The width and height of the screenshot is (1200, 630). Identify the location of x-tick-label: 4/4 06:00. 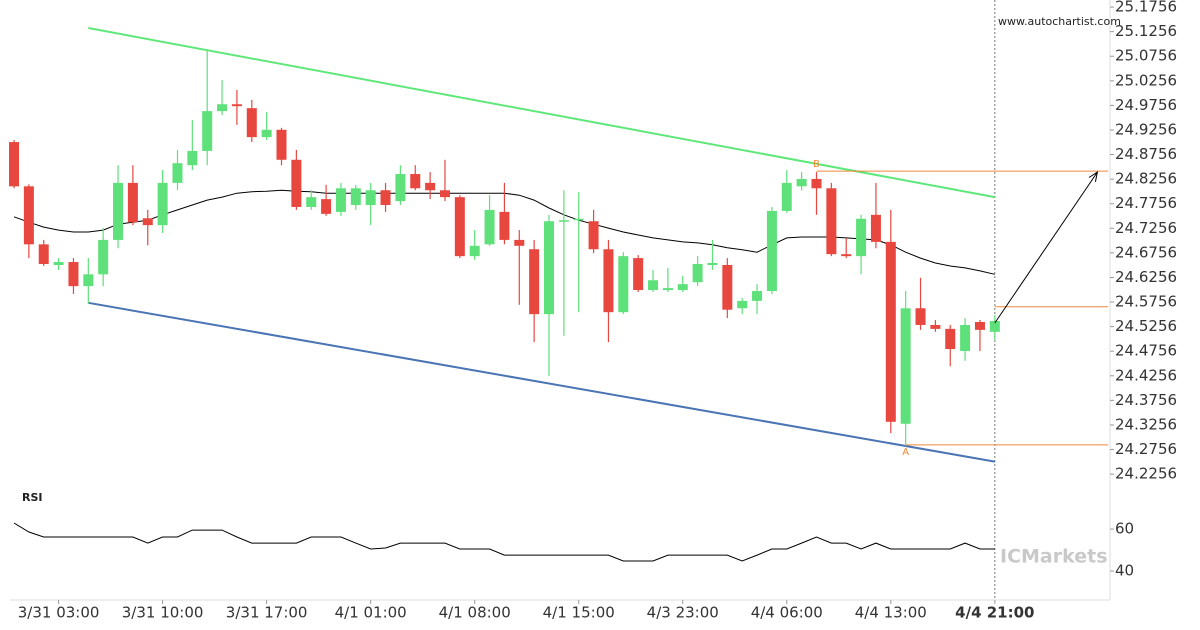
(787, 613).